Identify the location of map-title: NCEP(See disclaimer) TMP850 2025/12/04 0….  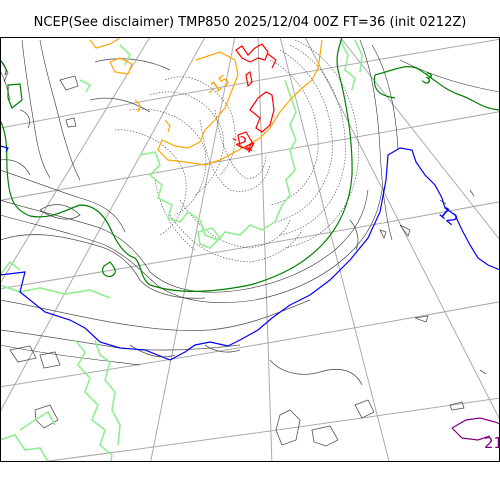
(250, 22).